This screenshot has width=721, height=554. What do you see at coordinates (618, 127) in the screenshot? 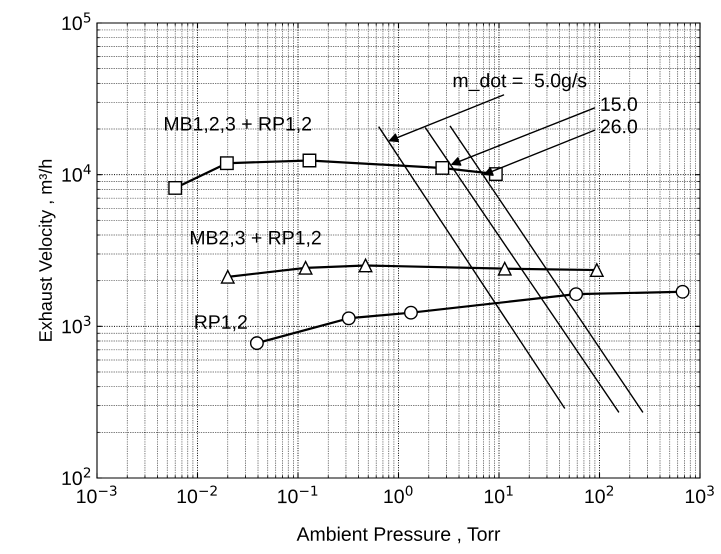
I see `annotation: 26.0` at bounding box center [618, 127].